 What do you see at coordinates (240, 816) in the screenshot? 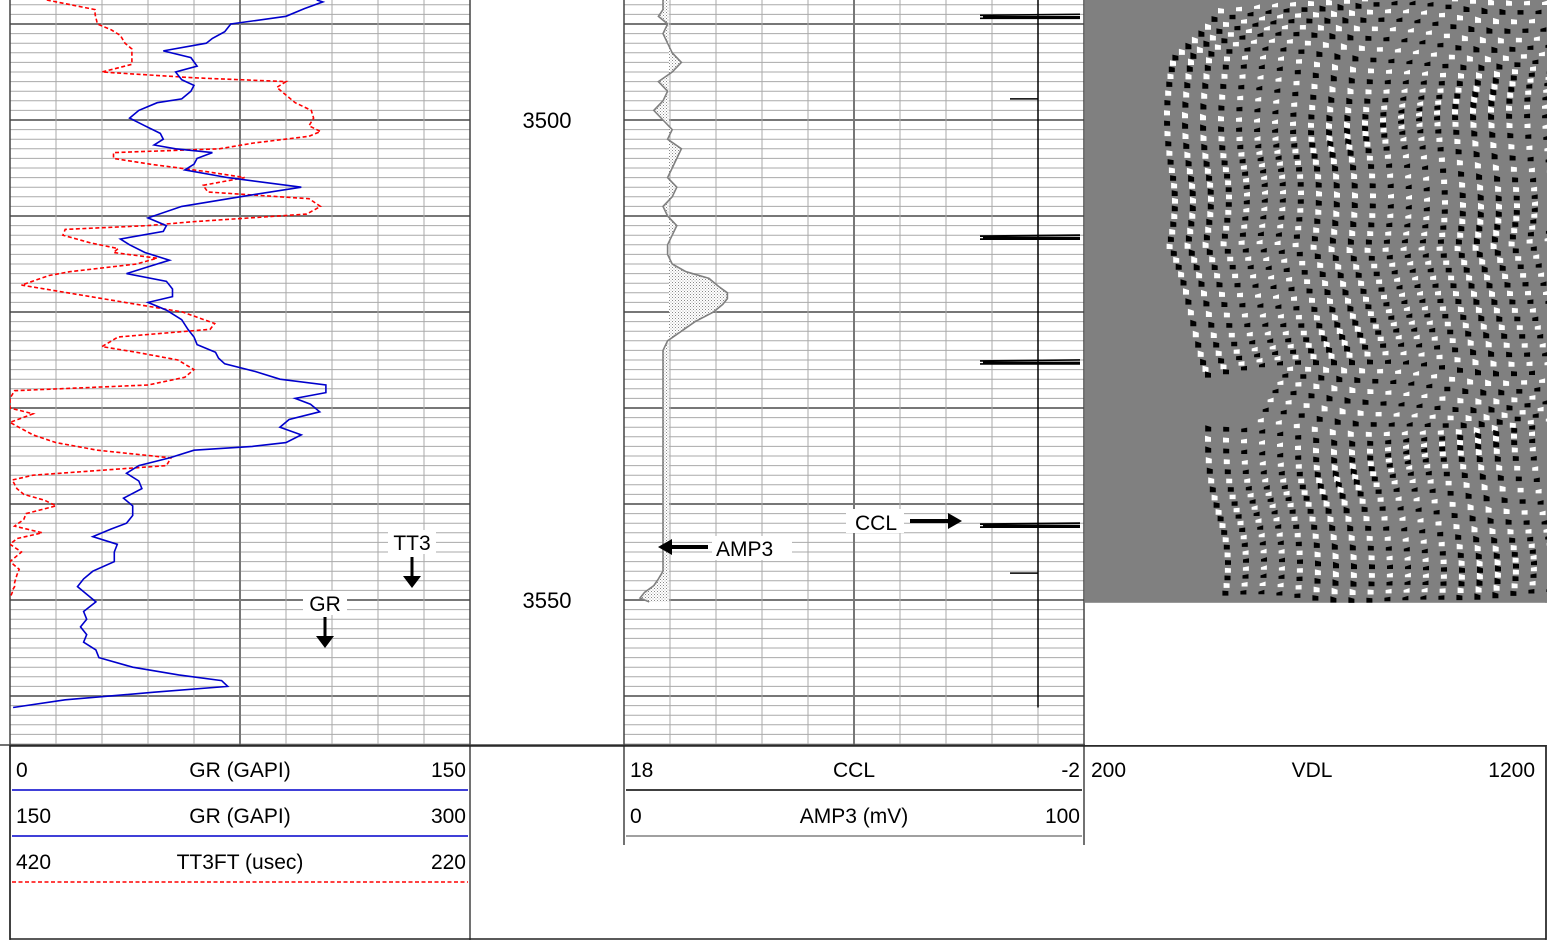
I see `t1-gr-gapi--1-name: GR (GAPI)` at bounding box center [240, 816].